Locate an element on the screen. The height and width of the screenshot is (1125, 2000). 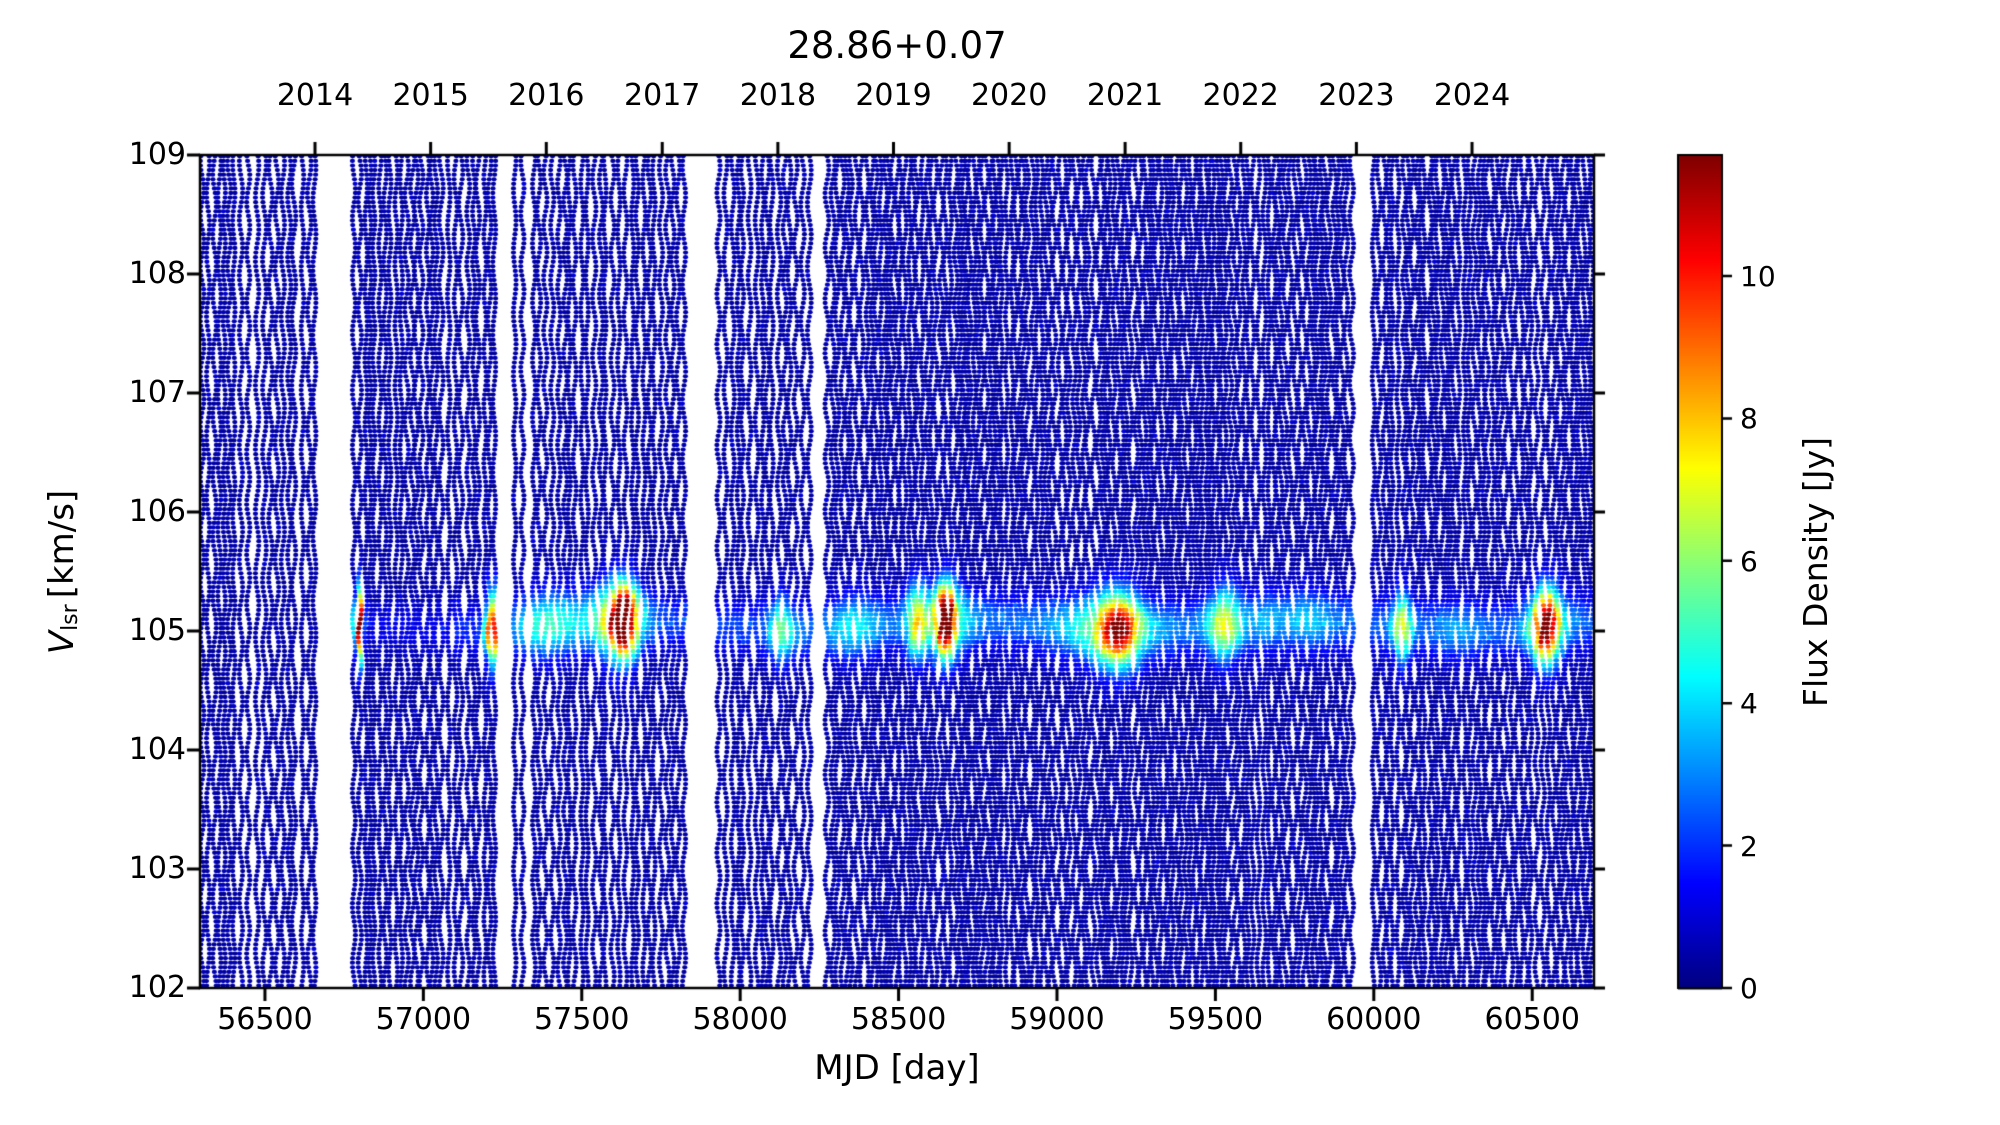
x-tick-label: 59500 is located at coordinates (1215, 1019).